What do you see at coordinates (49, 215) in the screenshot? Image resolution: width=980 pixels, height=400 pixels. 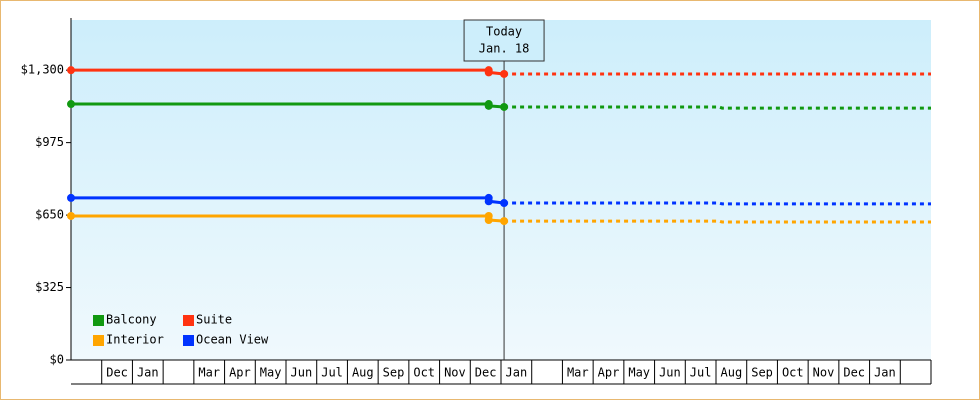 I see `y-tick-label: $650` at bounding box center [49, 215].